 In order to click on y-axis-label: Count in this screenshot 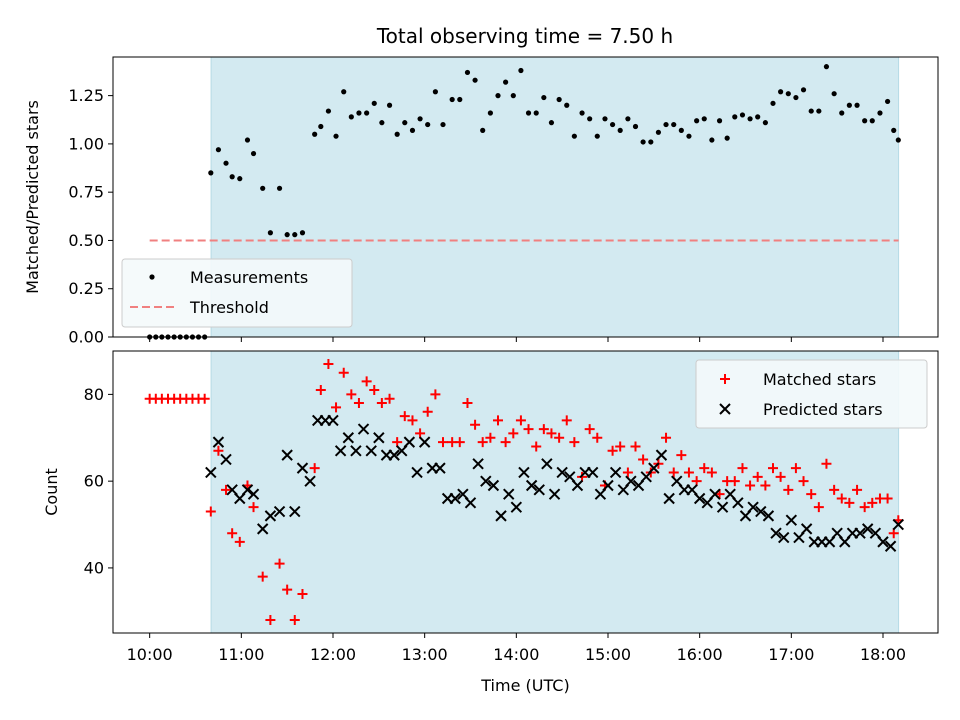, I will do `click(51, 492)`.